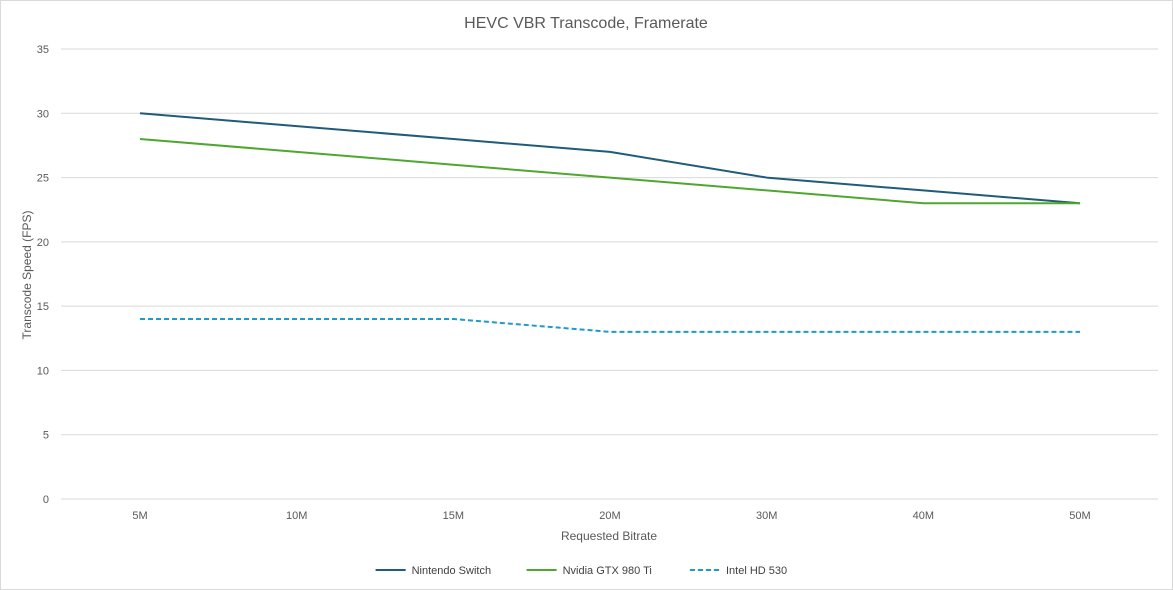  I want to click on series-line-nintendo-switch, so click(610, 158).